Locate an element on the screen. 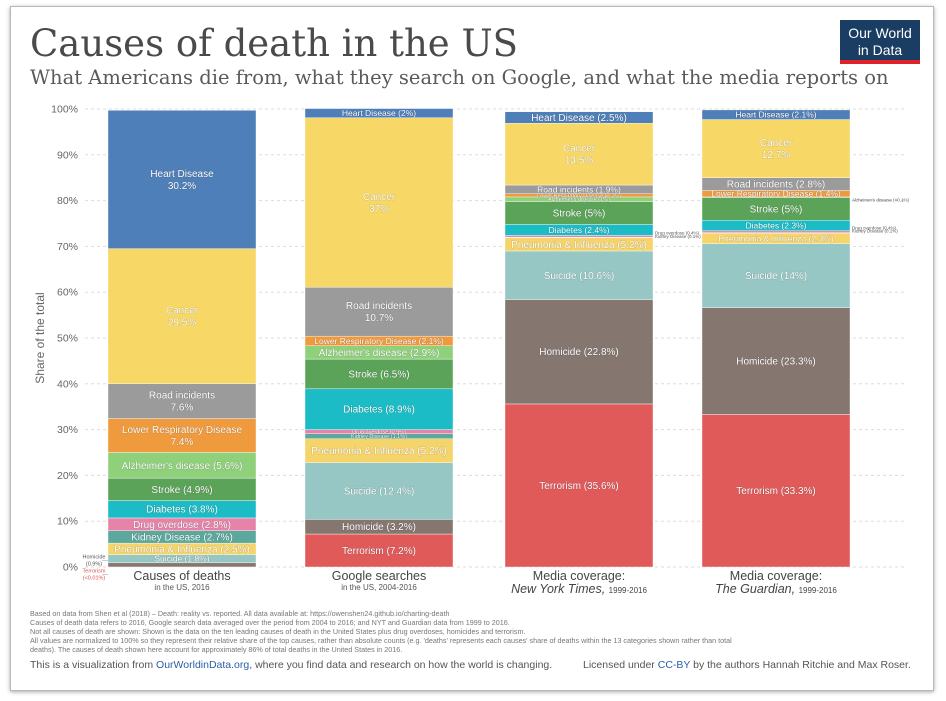 This screenshot has width=946, height=701. y-tick-label: 70% is located at coordinates (67, 247).